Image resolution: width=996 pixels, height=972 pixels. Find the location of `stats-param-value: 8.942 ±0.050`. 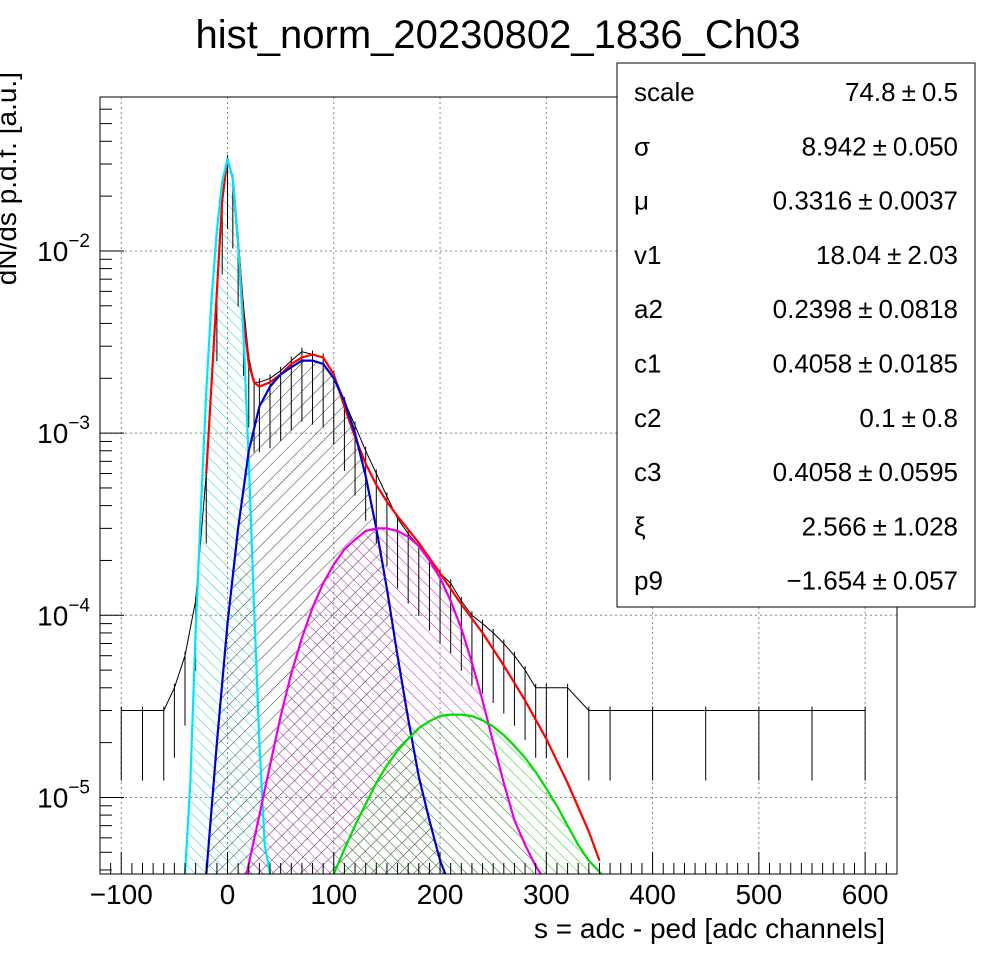

stats-param-value: 8.942 ±0.050 is located at coordinates (880, 146).